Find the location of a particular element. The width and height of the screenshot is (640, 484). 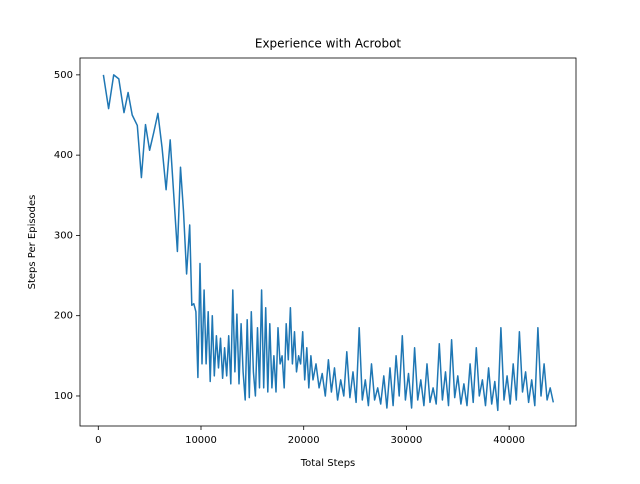

x-axis-label: Total Steps is located at coordinates (328, 463).